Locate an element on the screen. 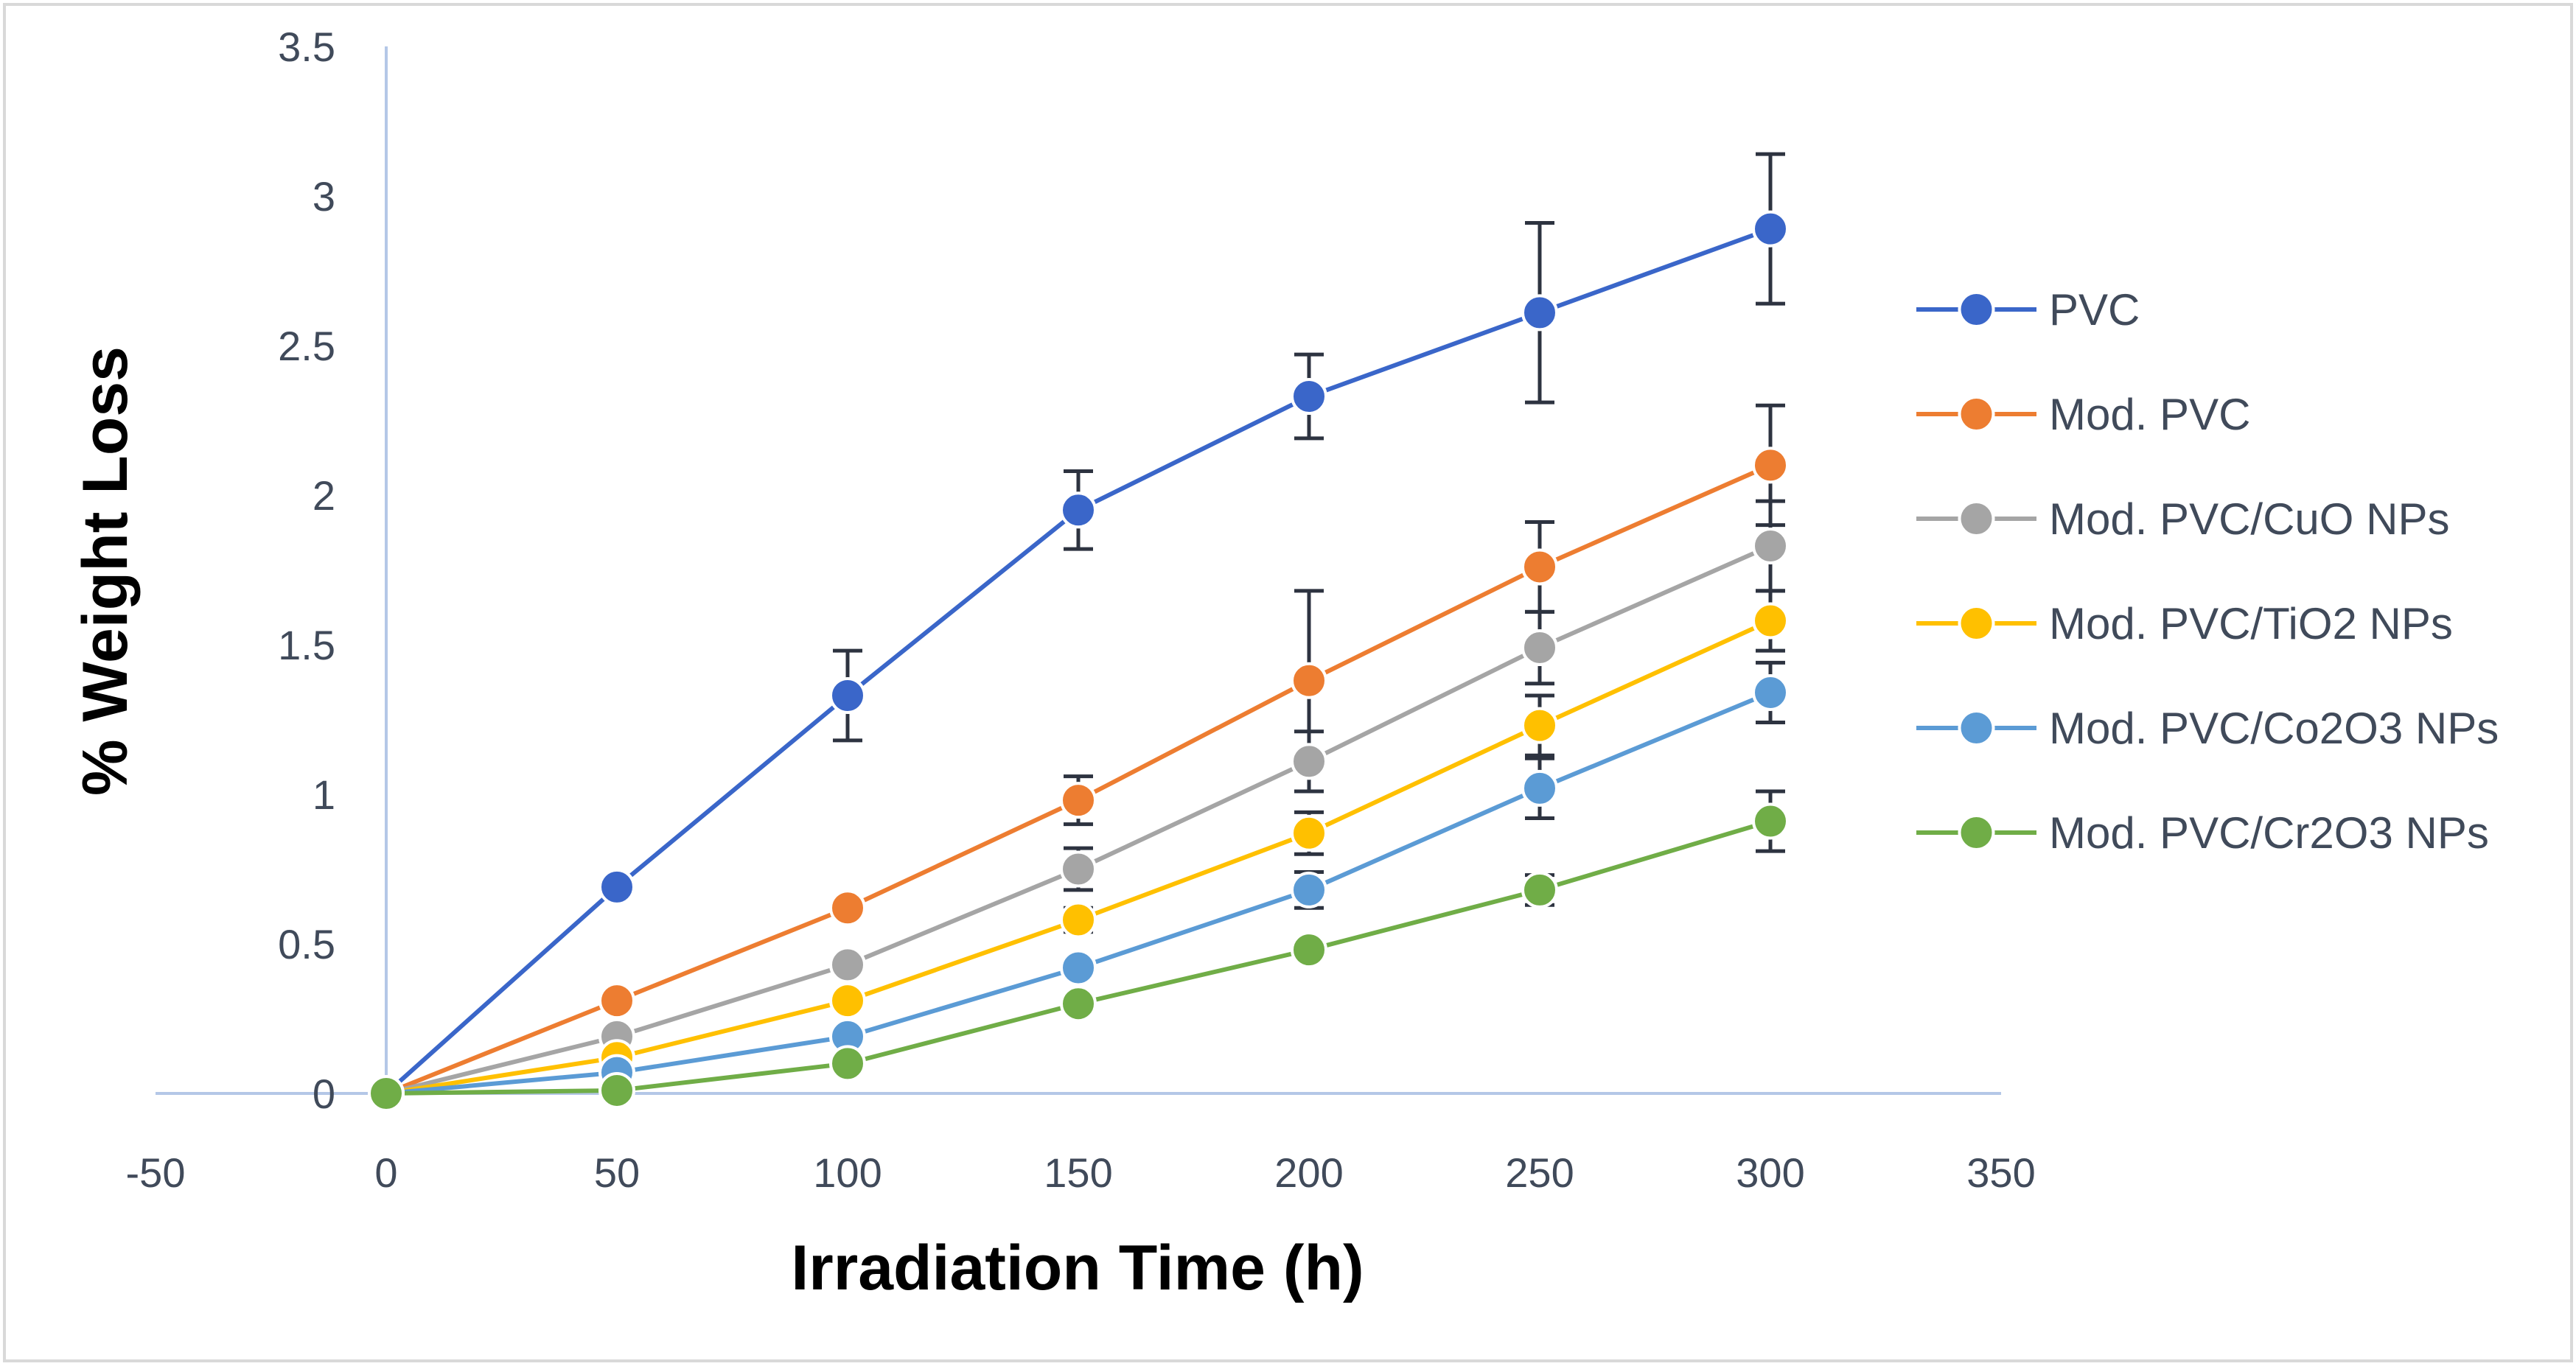  x-tick-label: 300 is located at coordinates (1770, 1172).